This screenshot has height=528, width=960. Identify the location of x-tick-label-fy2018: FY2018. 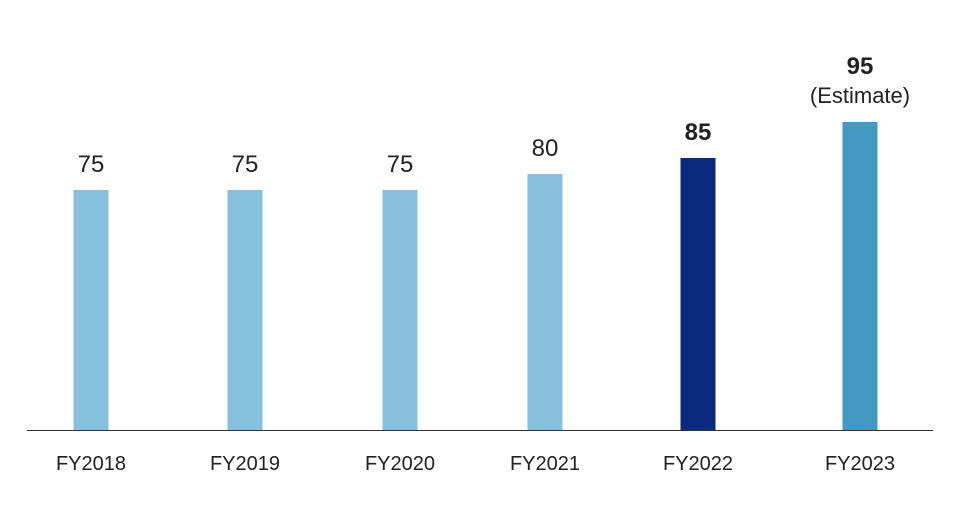
(91, 464).